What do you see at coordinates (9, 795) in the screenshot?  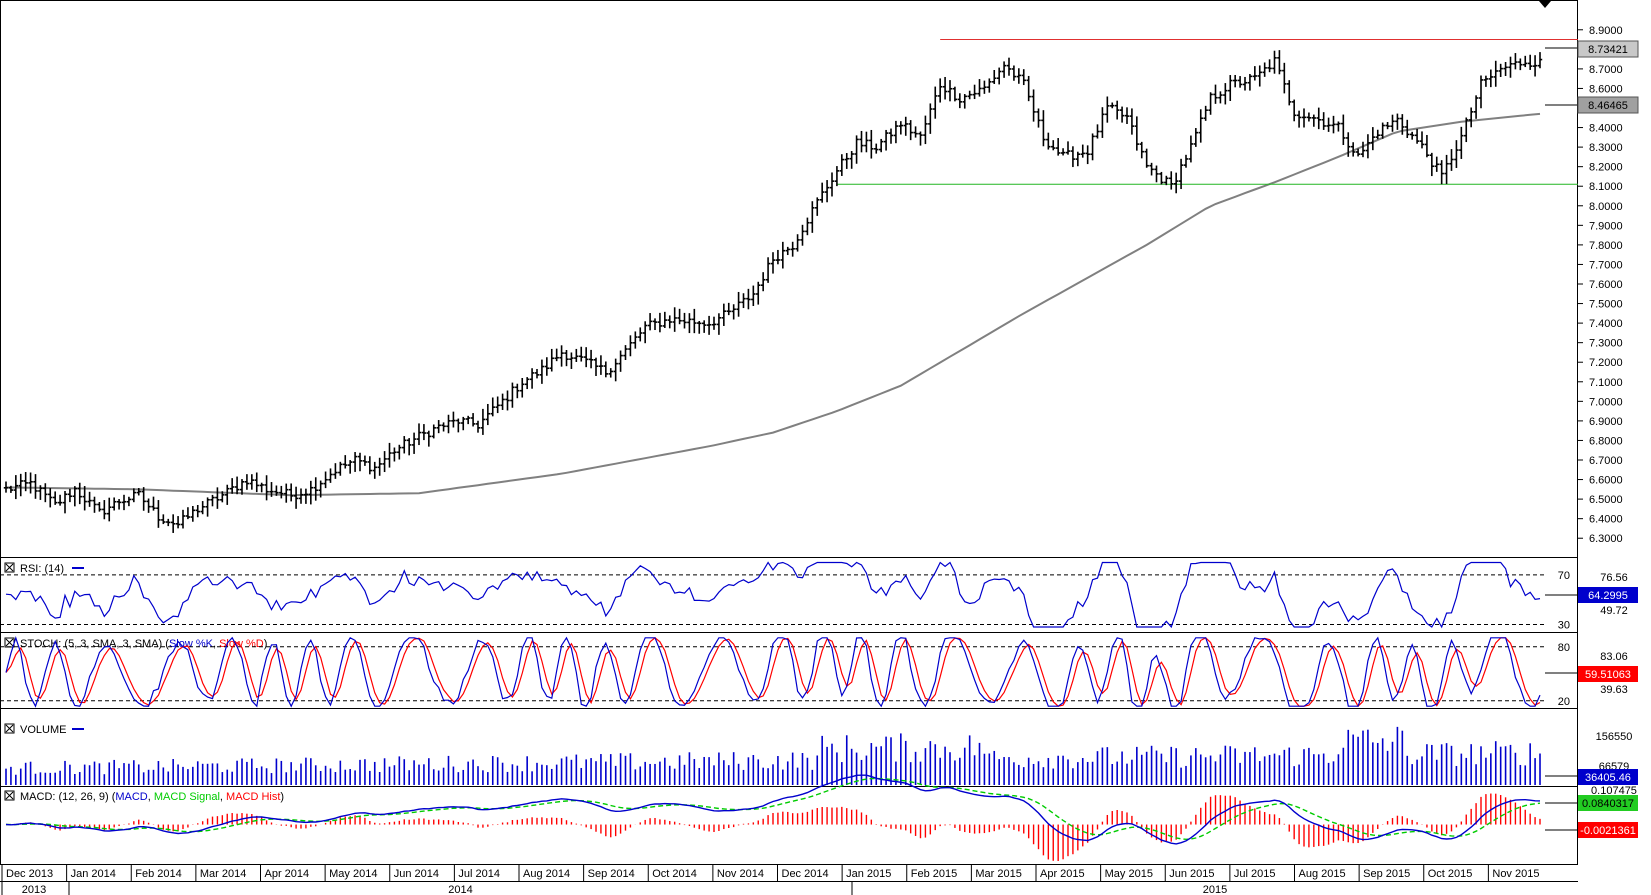 I see `macd-close-icon-cross` at bounding box center [9, 795].